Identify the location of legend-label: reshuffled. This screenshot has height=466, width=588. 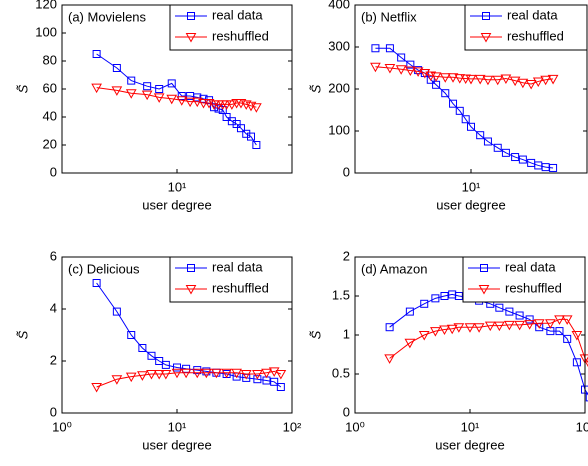
(533, 287).